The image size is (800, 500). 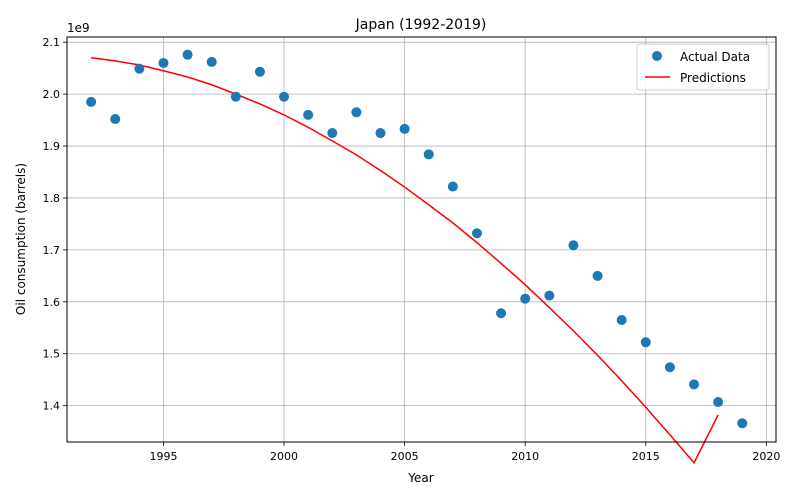 What do you see at coordinates (646, 456) in the screenshot?
I see `x-tick-label: 2015` at bounding box center [646, 456].